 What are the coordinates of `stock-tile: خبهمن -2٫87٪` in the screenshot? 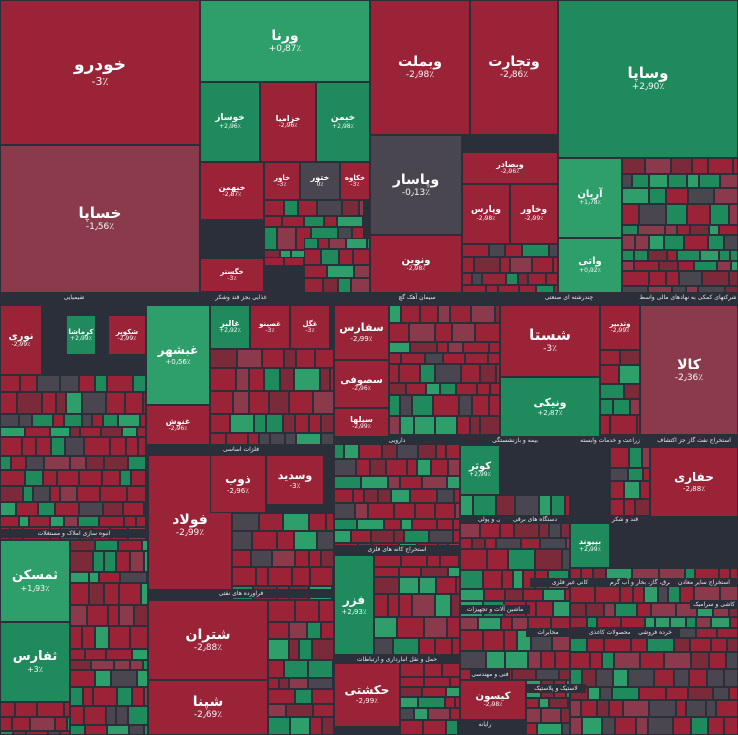 It's located at (232, 191).